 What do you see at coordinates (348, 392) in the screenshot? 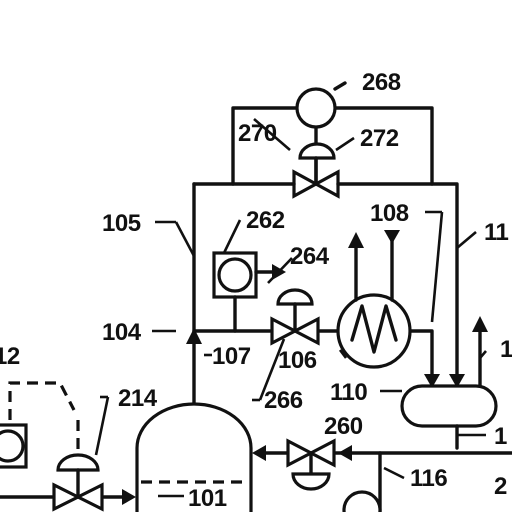
I see `label-110: 110` at bounding box center [348, 392].